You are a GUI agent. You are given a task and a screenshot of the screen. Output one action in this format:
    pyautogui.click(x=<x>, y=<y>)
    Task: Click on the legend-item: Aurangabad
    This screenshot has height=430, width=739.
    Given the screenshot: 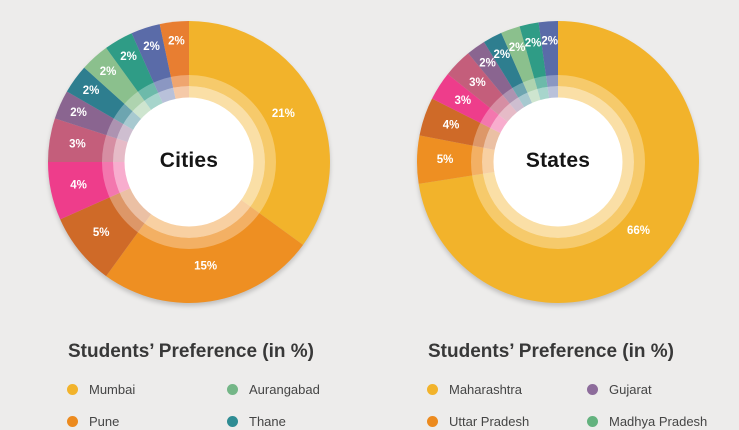 What is the action you would take?
    pyautogui.click(x=273, y=389)
    